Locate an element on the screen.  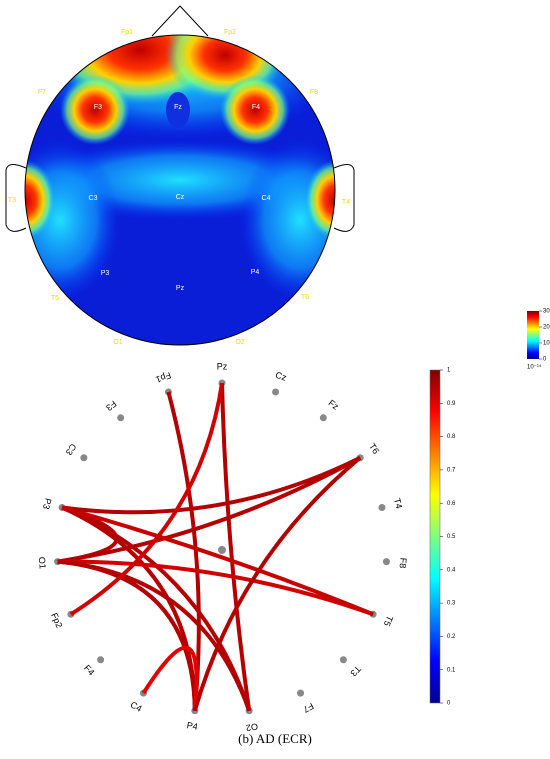
electrode-label: C4 is located at coordinates (266, 198).